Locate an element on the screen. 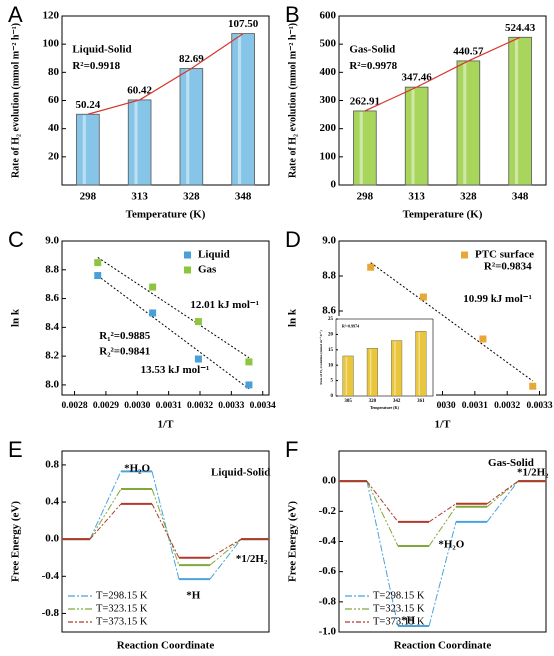 This screenshot has width=554, height=656. panel-letter: F is located at coordinates (291, 449).